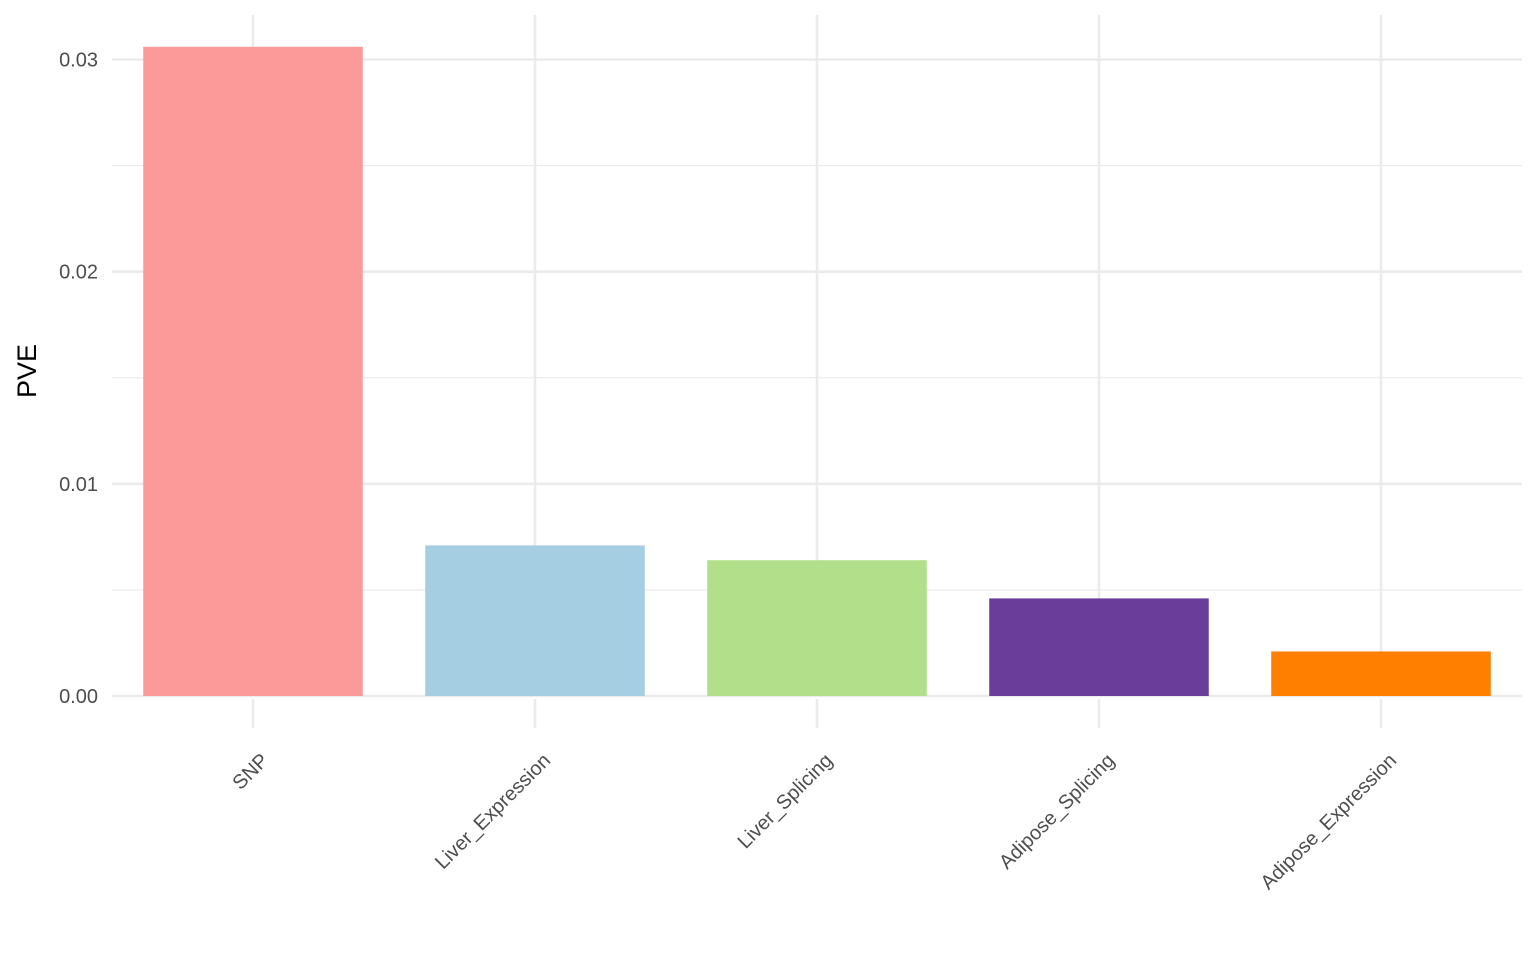 Image resolution: width=1536 pixels, height=960 pixels. Describe the element at coordinates (27, 371) in the screenshot. I see `y-axis-title: PVE` at that location.